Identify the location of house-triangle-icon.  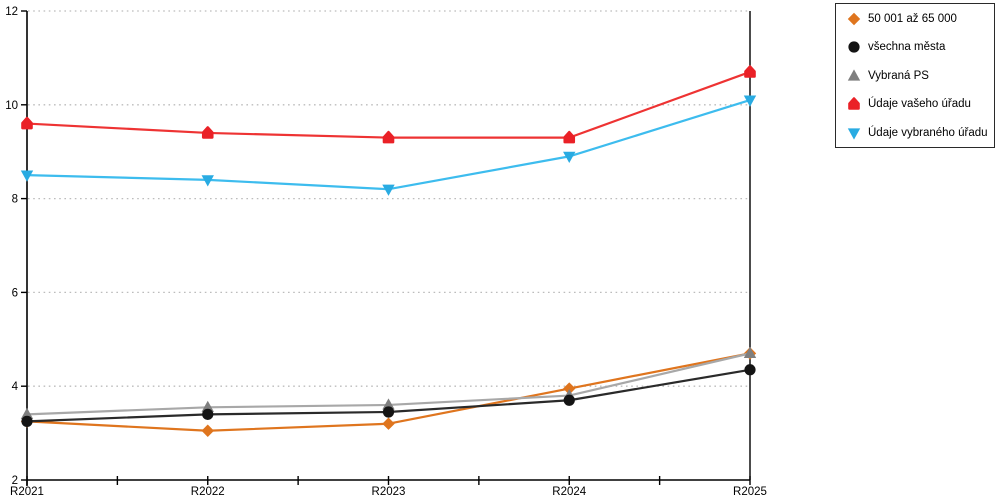
(854, 103).